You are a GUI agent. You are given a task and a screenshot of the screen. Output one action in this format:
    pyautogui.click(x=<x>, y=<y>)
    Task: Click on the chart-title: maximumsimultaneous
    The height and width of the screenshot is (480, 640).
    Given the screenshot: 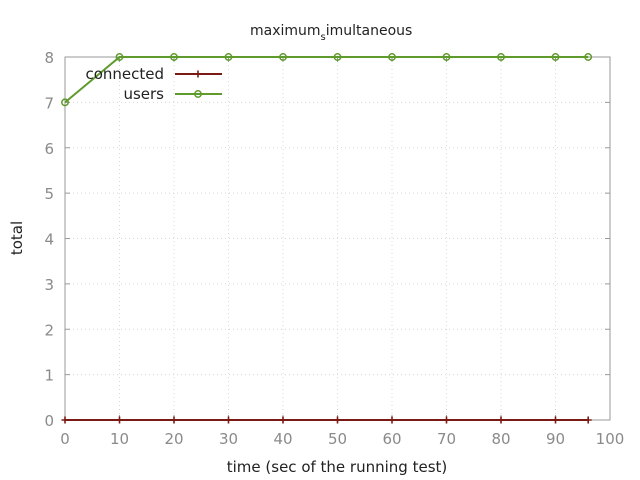 What is the action you would take?
    pyautogui.click(x=331, y=33)
    